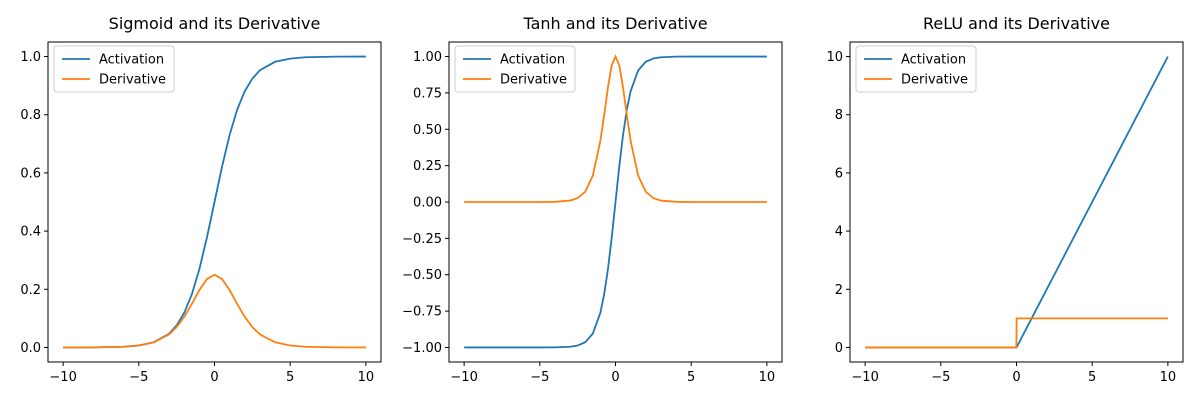 This screenshot has width=1200, height=400. What do you see at coordinates (30, 290) in the screenshot?
I see `y-tick-label: 0.2` at bounding box center [30, 290].